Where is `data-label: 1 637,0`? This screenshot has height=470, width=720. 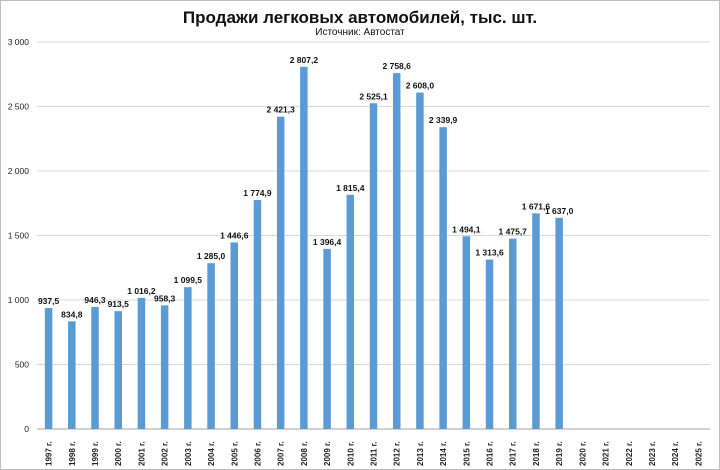 data-label: 1 637,0 is located at coordinates (559, 211).